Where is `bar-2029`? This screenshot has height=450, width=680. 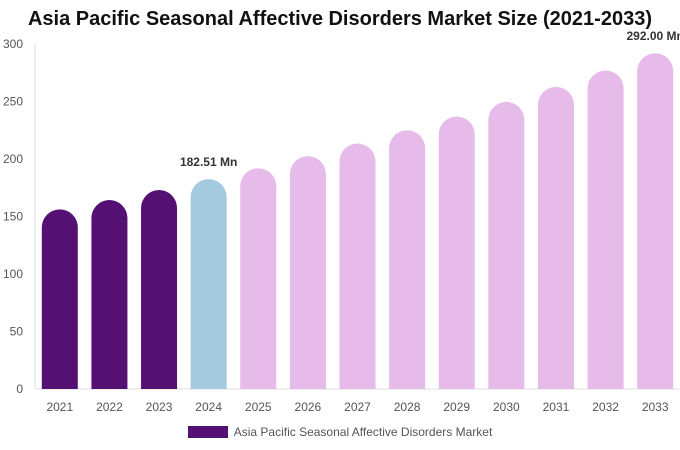 bar-2029 is located at coordinates (456, 252).